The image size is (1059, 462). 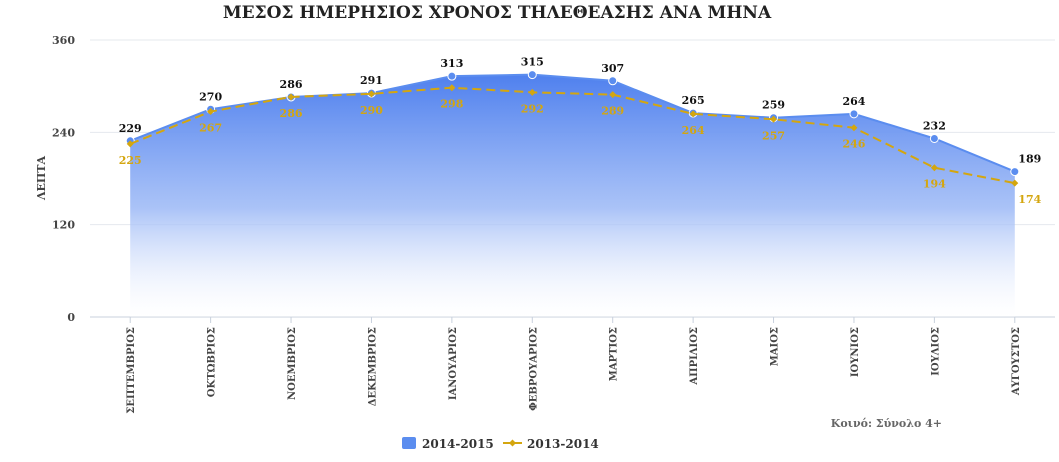 I want to click on data-label: 291, so click(x=371, y=80).